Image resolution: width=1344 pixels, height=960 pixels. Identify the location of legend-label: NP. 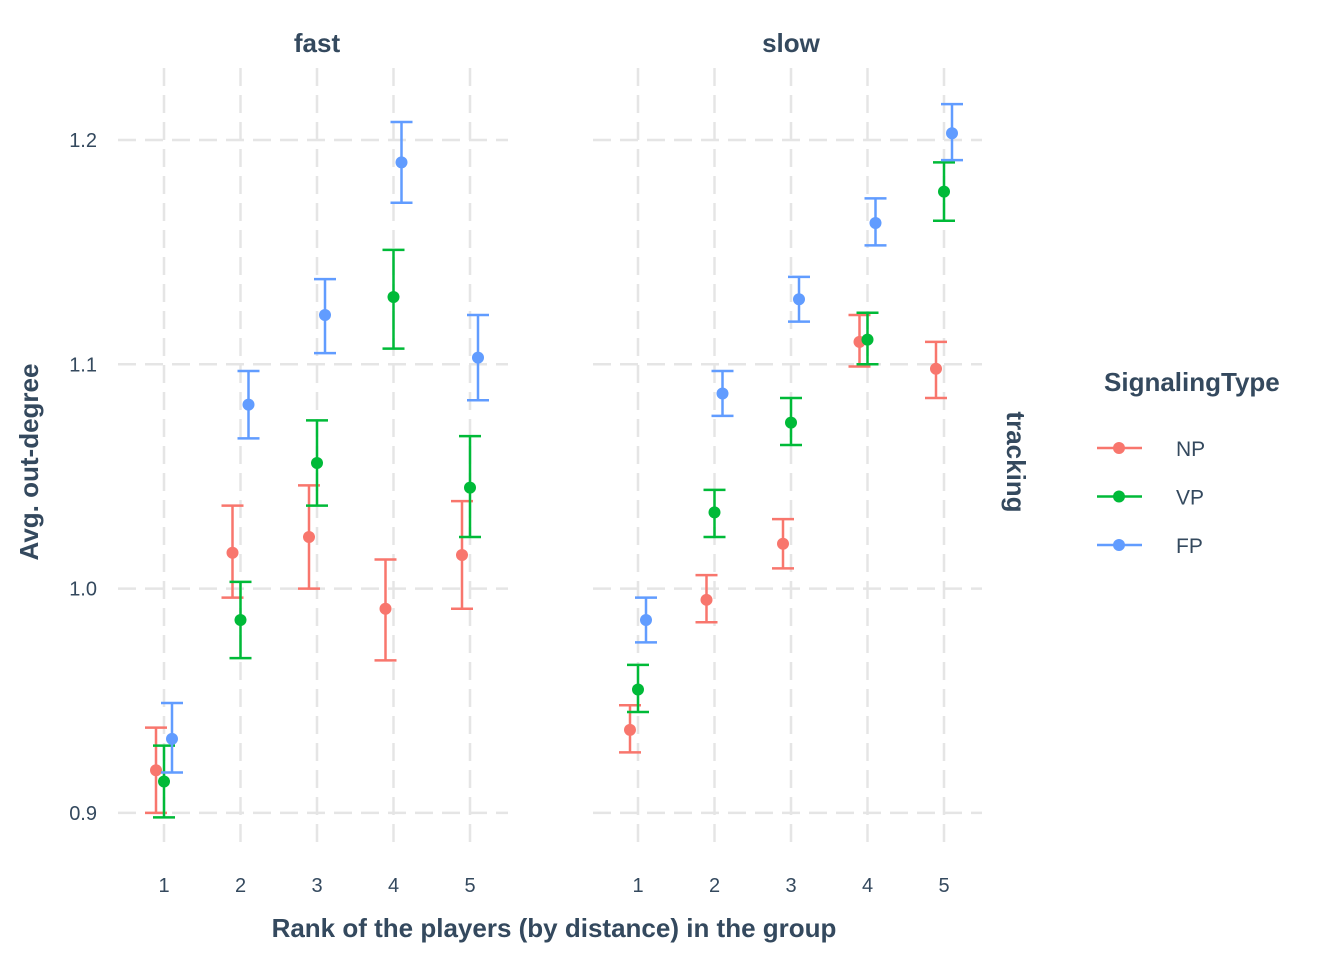
(1190, 449).